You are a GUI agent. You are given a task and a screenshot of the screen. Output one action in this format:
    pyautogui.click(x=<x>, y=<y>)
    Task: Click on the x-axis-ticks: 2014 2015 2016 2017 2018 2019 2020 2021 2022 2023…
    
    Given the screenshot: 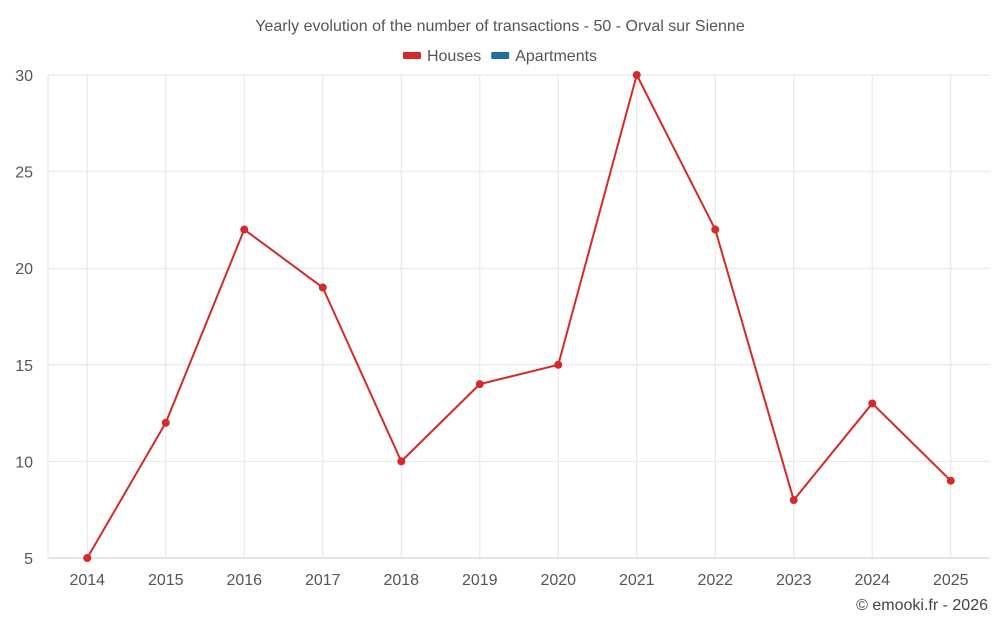 What is the action you would take?
    pyautogui.click(x=518, y=580)
    